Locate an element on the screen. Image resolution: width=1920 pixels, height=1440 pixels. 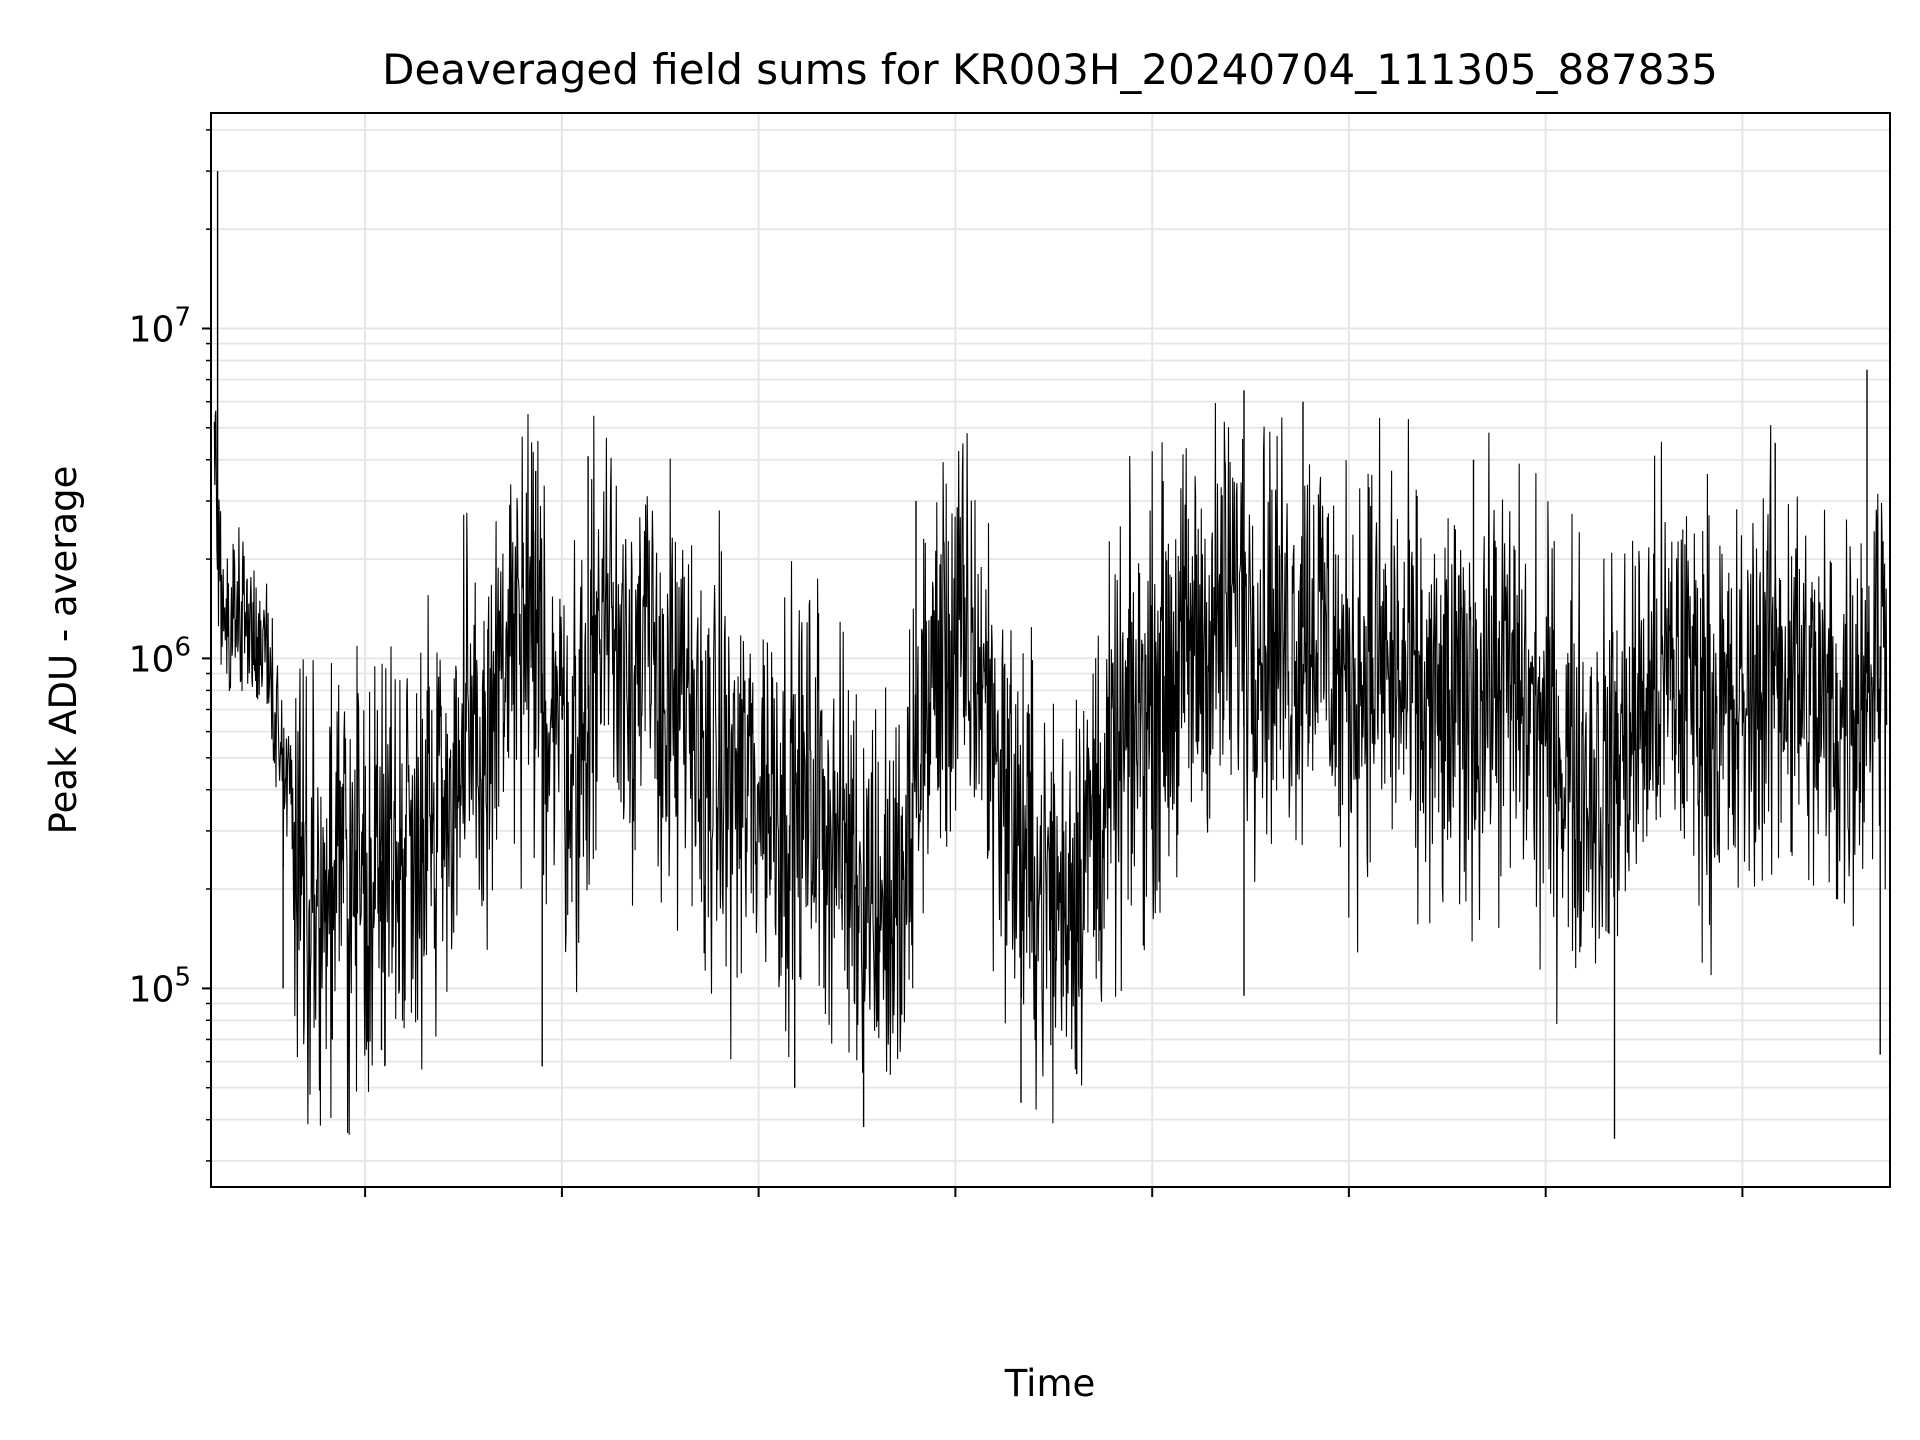
y-tick-label: 10⁵ is located at coordinates (160, 986).